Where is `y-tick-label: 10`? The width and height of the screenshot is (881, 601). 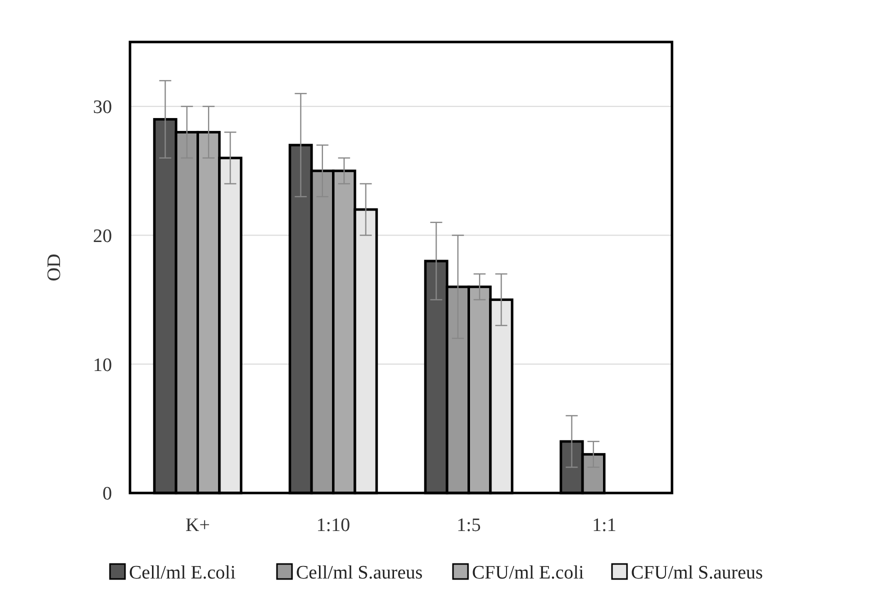
y-tick-label: 10 is located at coordinates (102, 365).